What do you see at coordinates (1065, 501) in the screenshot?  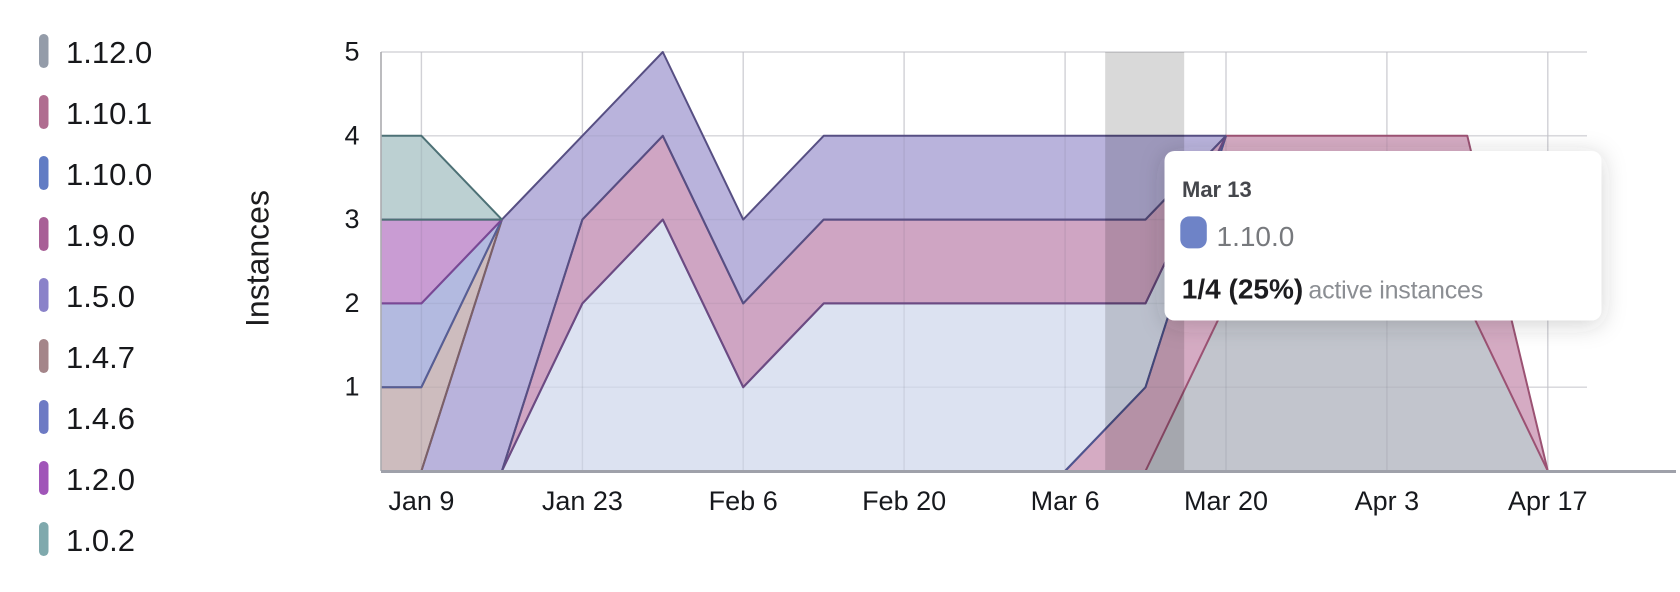 I see `svg-text: Mar 6` at bounding box center [1065, 501].